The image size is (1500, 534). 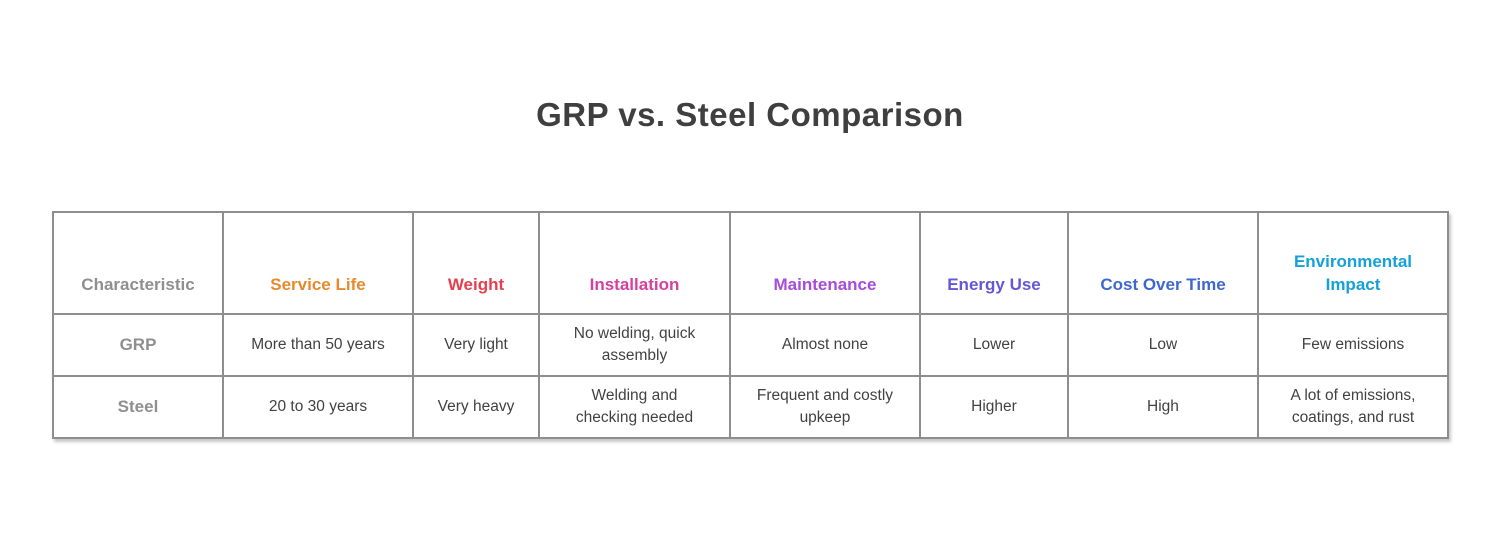 What do you see at coordinates (634, 263) in the screenshot?
I see `column-header: Installation` at bounding box center [634, 263].